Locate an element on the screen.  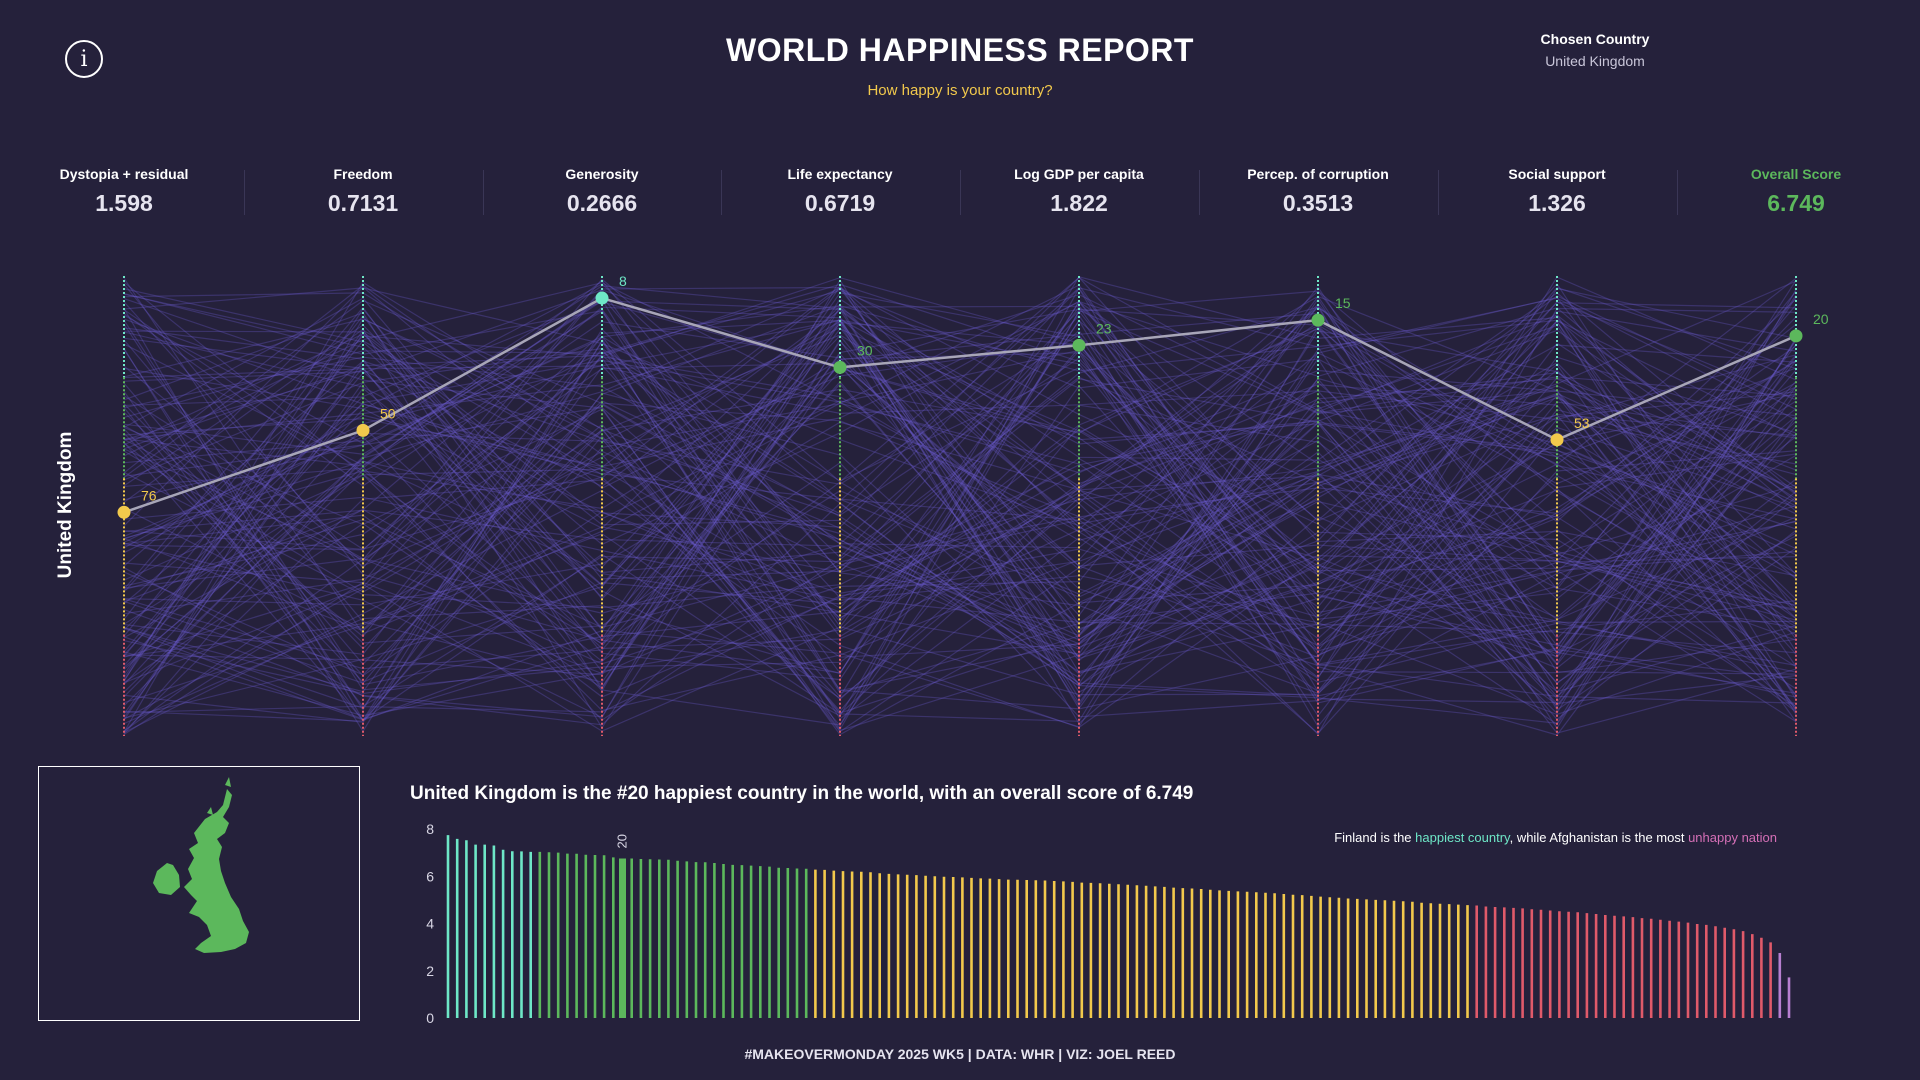
chosen-country: Chosen Country United Kingdom is located at coordinates (1595, 50).